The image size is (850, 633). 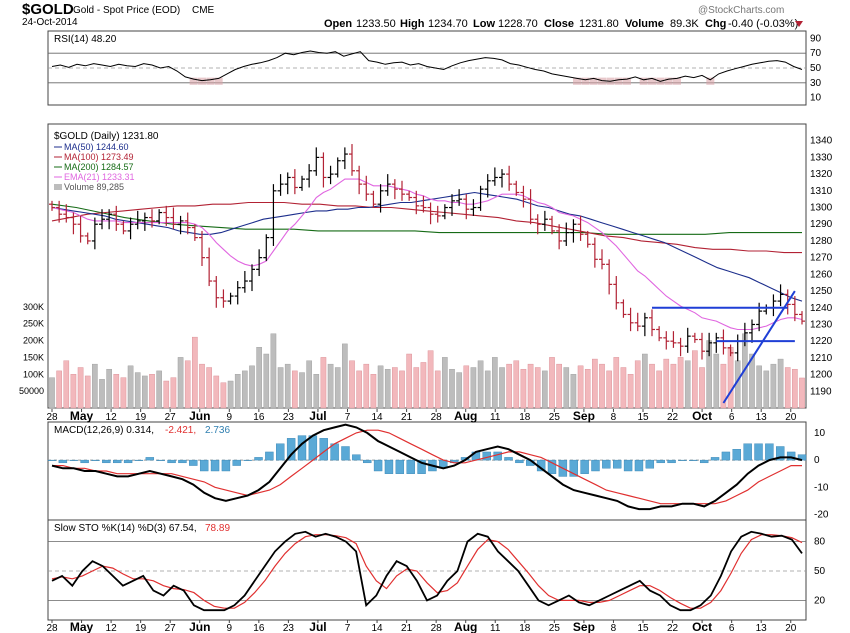 I want to click on x-axis-label-bottom: 25, so click(x=555, y=628).